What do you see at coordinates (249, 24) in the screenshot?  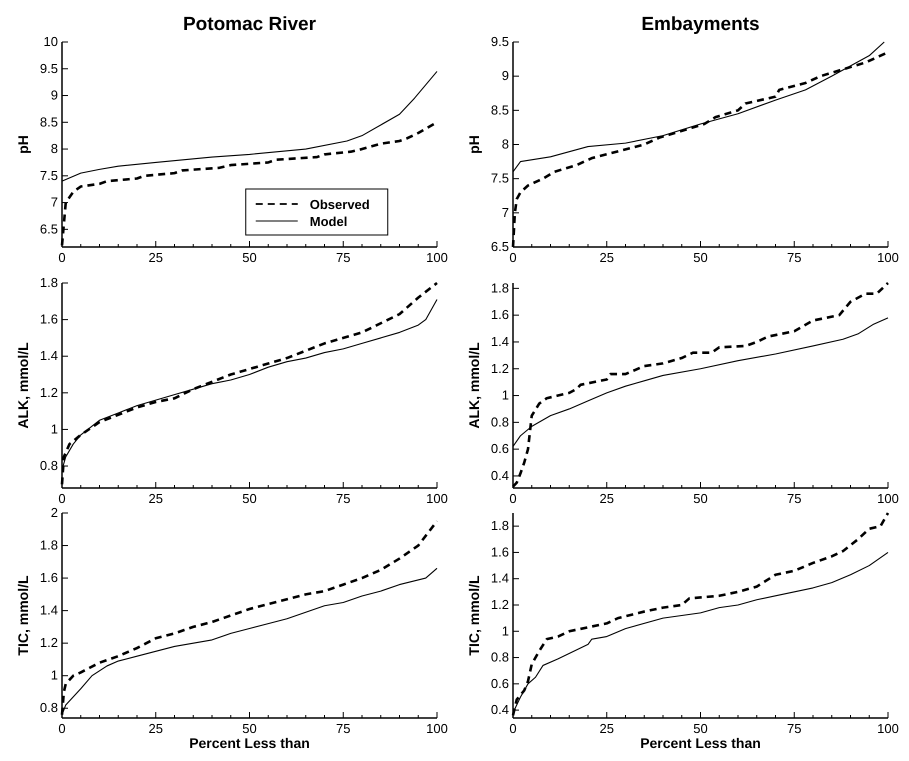 I see `chart-title: Potomac River` at bounding box center [249, 24].